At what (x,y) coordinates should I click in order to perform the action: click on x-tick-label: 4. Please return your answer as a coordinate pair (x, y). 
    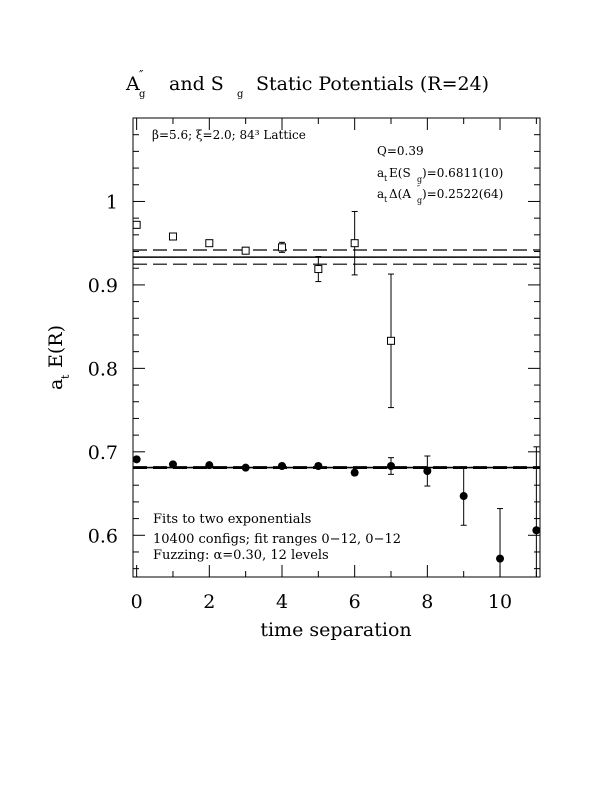
    Looking at the image, I should click on (282, 602).